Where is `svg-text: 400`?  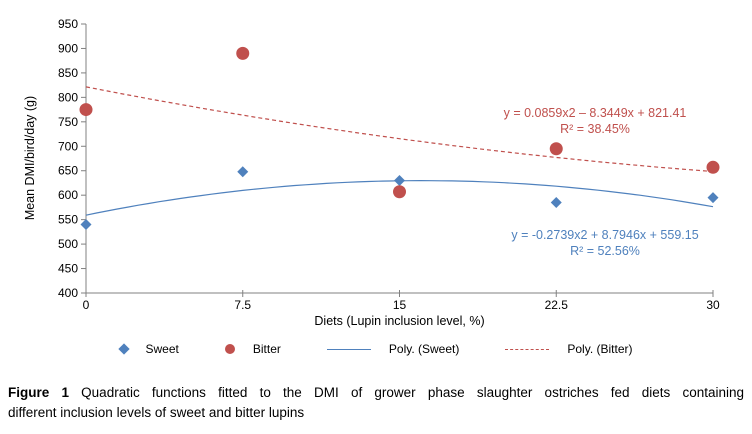
svg-text: 400 is located at coordinates (68, 293).